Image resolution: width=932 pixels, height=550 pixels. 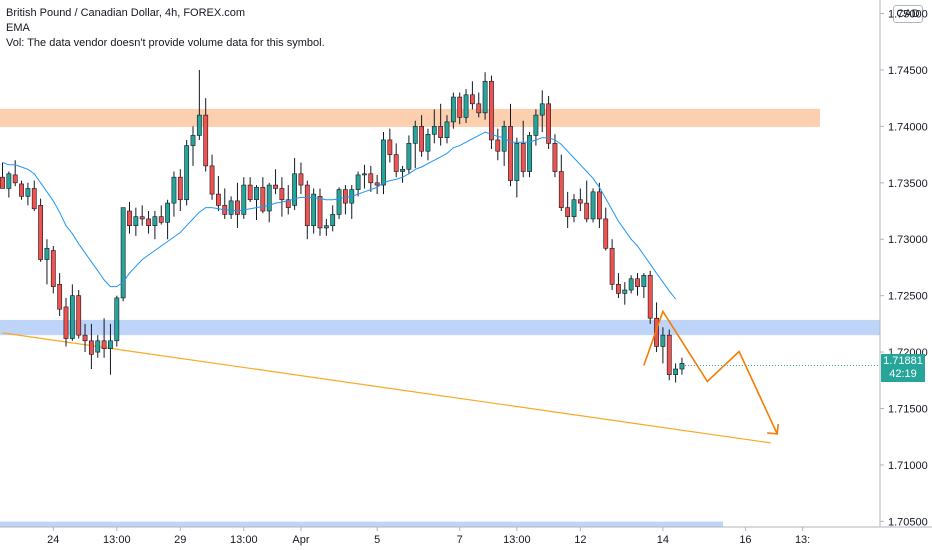 What do you see at coordinates (580, 540) in the screenshot?
I see `time-tick-label: 12` at bounding box center [580, 540].